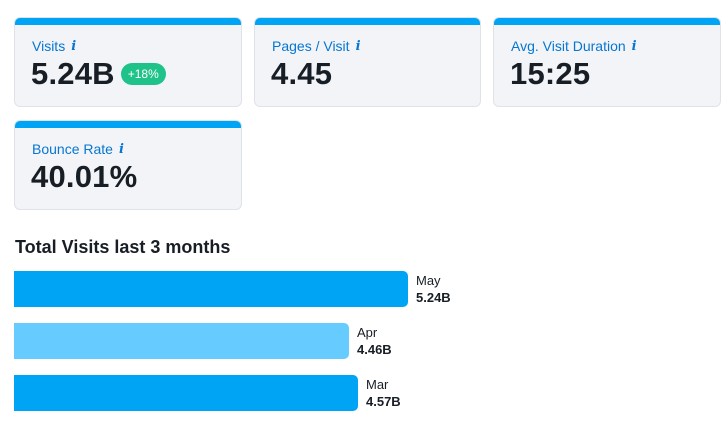 This screenshot has width=726, height=431. Describe the element at coordinates (607, 62) in the screenshot. I see `avg-visit-duration-card: Avg. Visit Duration i 15:25` at that location.